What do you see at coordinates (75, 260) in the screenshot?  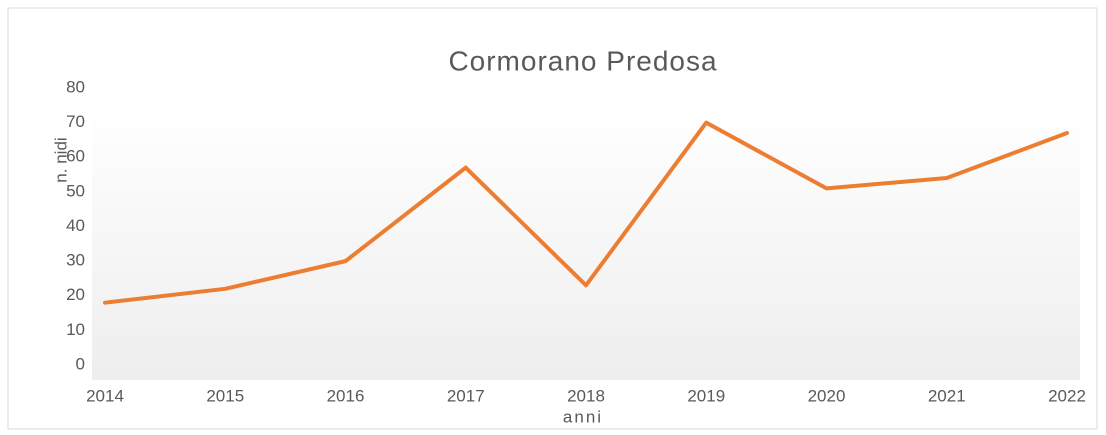 I see `y-tick-label: 30` at bounding box center [75, 260].